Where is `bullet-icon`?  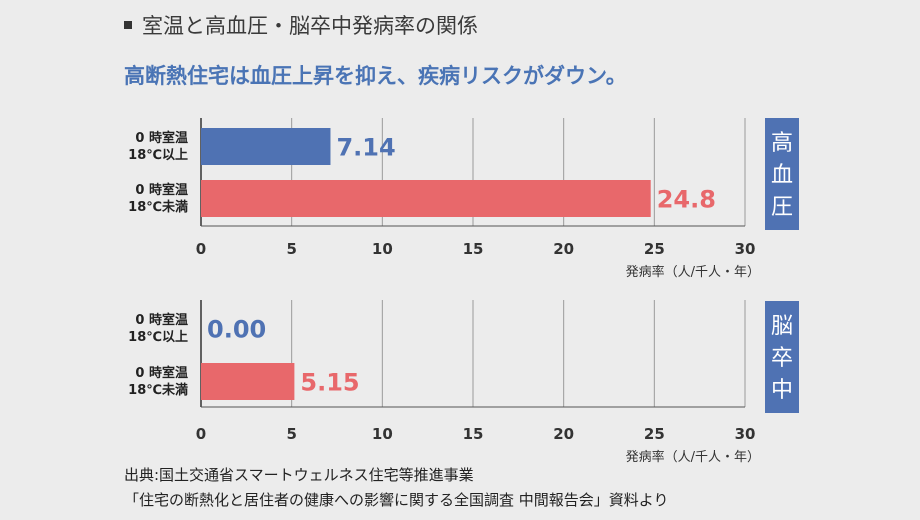
bullet-icon is located at coordinates (128, 25).